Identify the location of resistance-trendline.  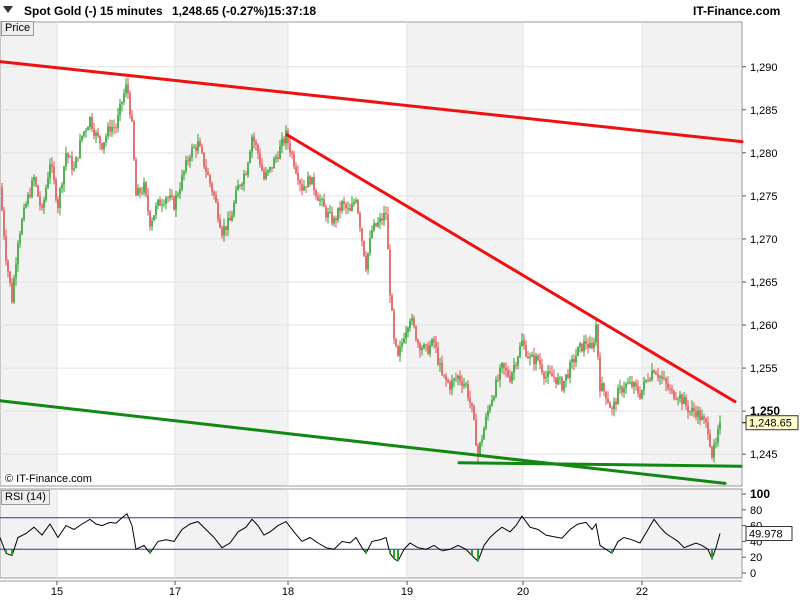
(372, 102).